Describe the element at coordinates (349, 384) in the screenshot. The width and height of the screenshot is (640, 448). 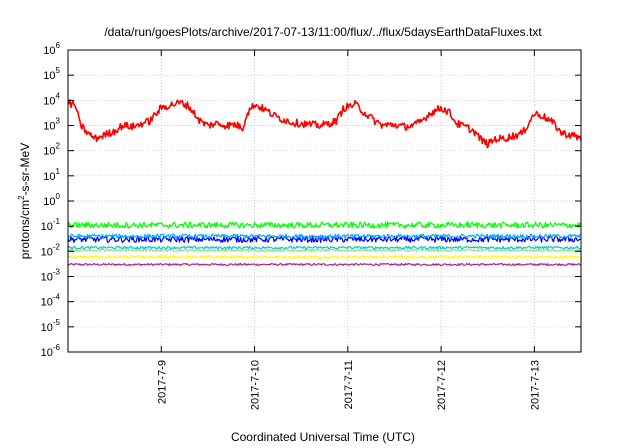
I see `x-tick-label: 2017-7-11` at that location.